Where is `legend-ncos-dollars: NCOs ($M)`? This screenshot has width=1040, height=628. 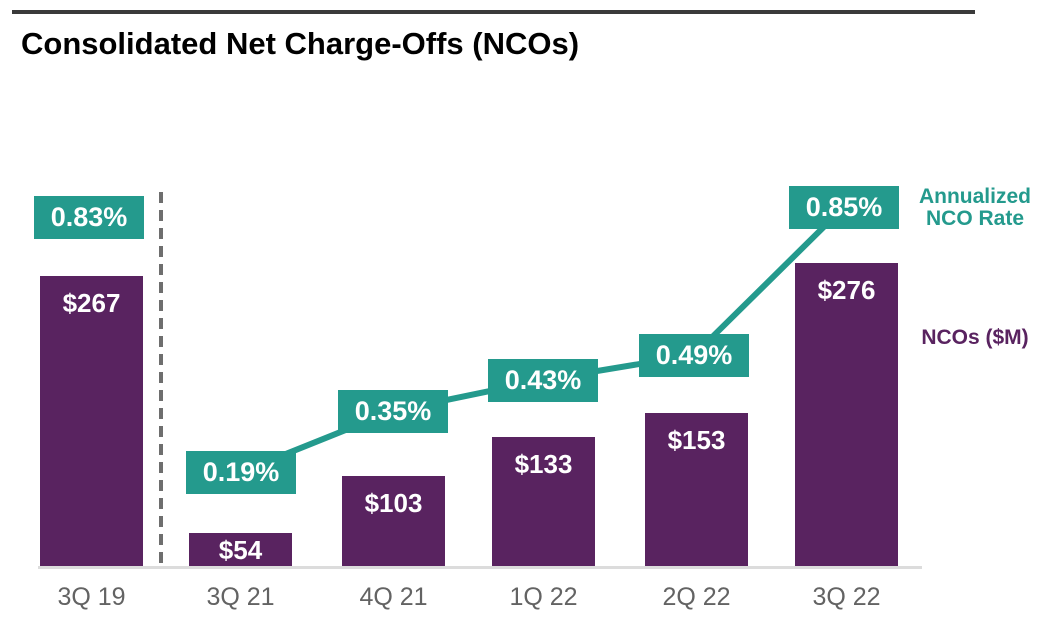 legend-ncos-dollars: NCOs ($M) is located at coordinates (975, 337).